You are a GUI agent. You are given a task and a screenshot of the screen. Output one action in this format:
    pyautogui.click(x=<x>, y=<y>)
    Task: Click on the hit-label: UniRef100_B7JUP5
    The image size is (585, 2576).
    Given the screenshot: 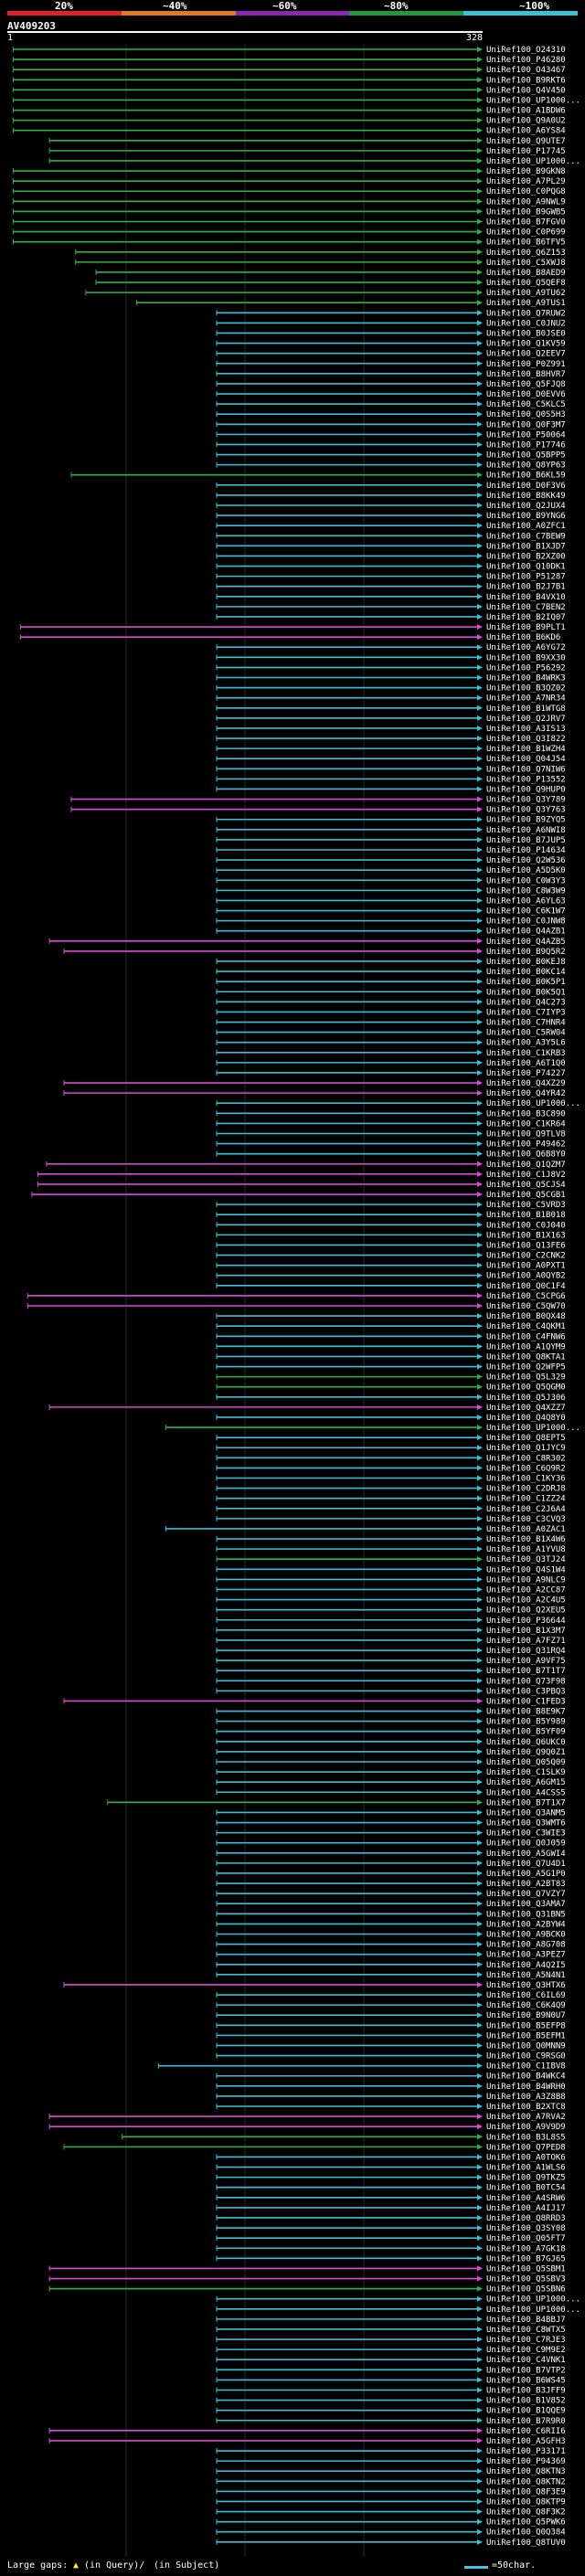 What is the action you would take?
    pyautogui.click(x=526, y=840)
    